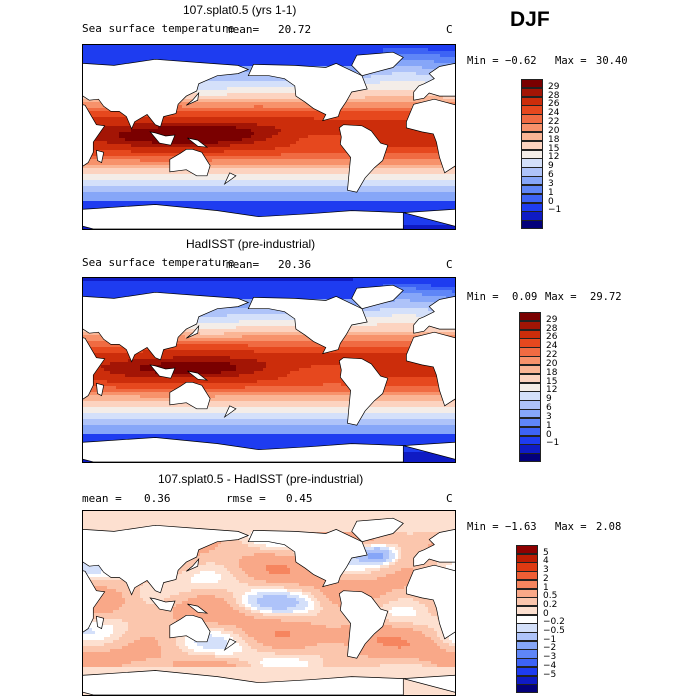 The height and width of the screenshot is (700, 700). I want to click on colorbar-tick-label: −2, so click(549, 648).